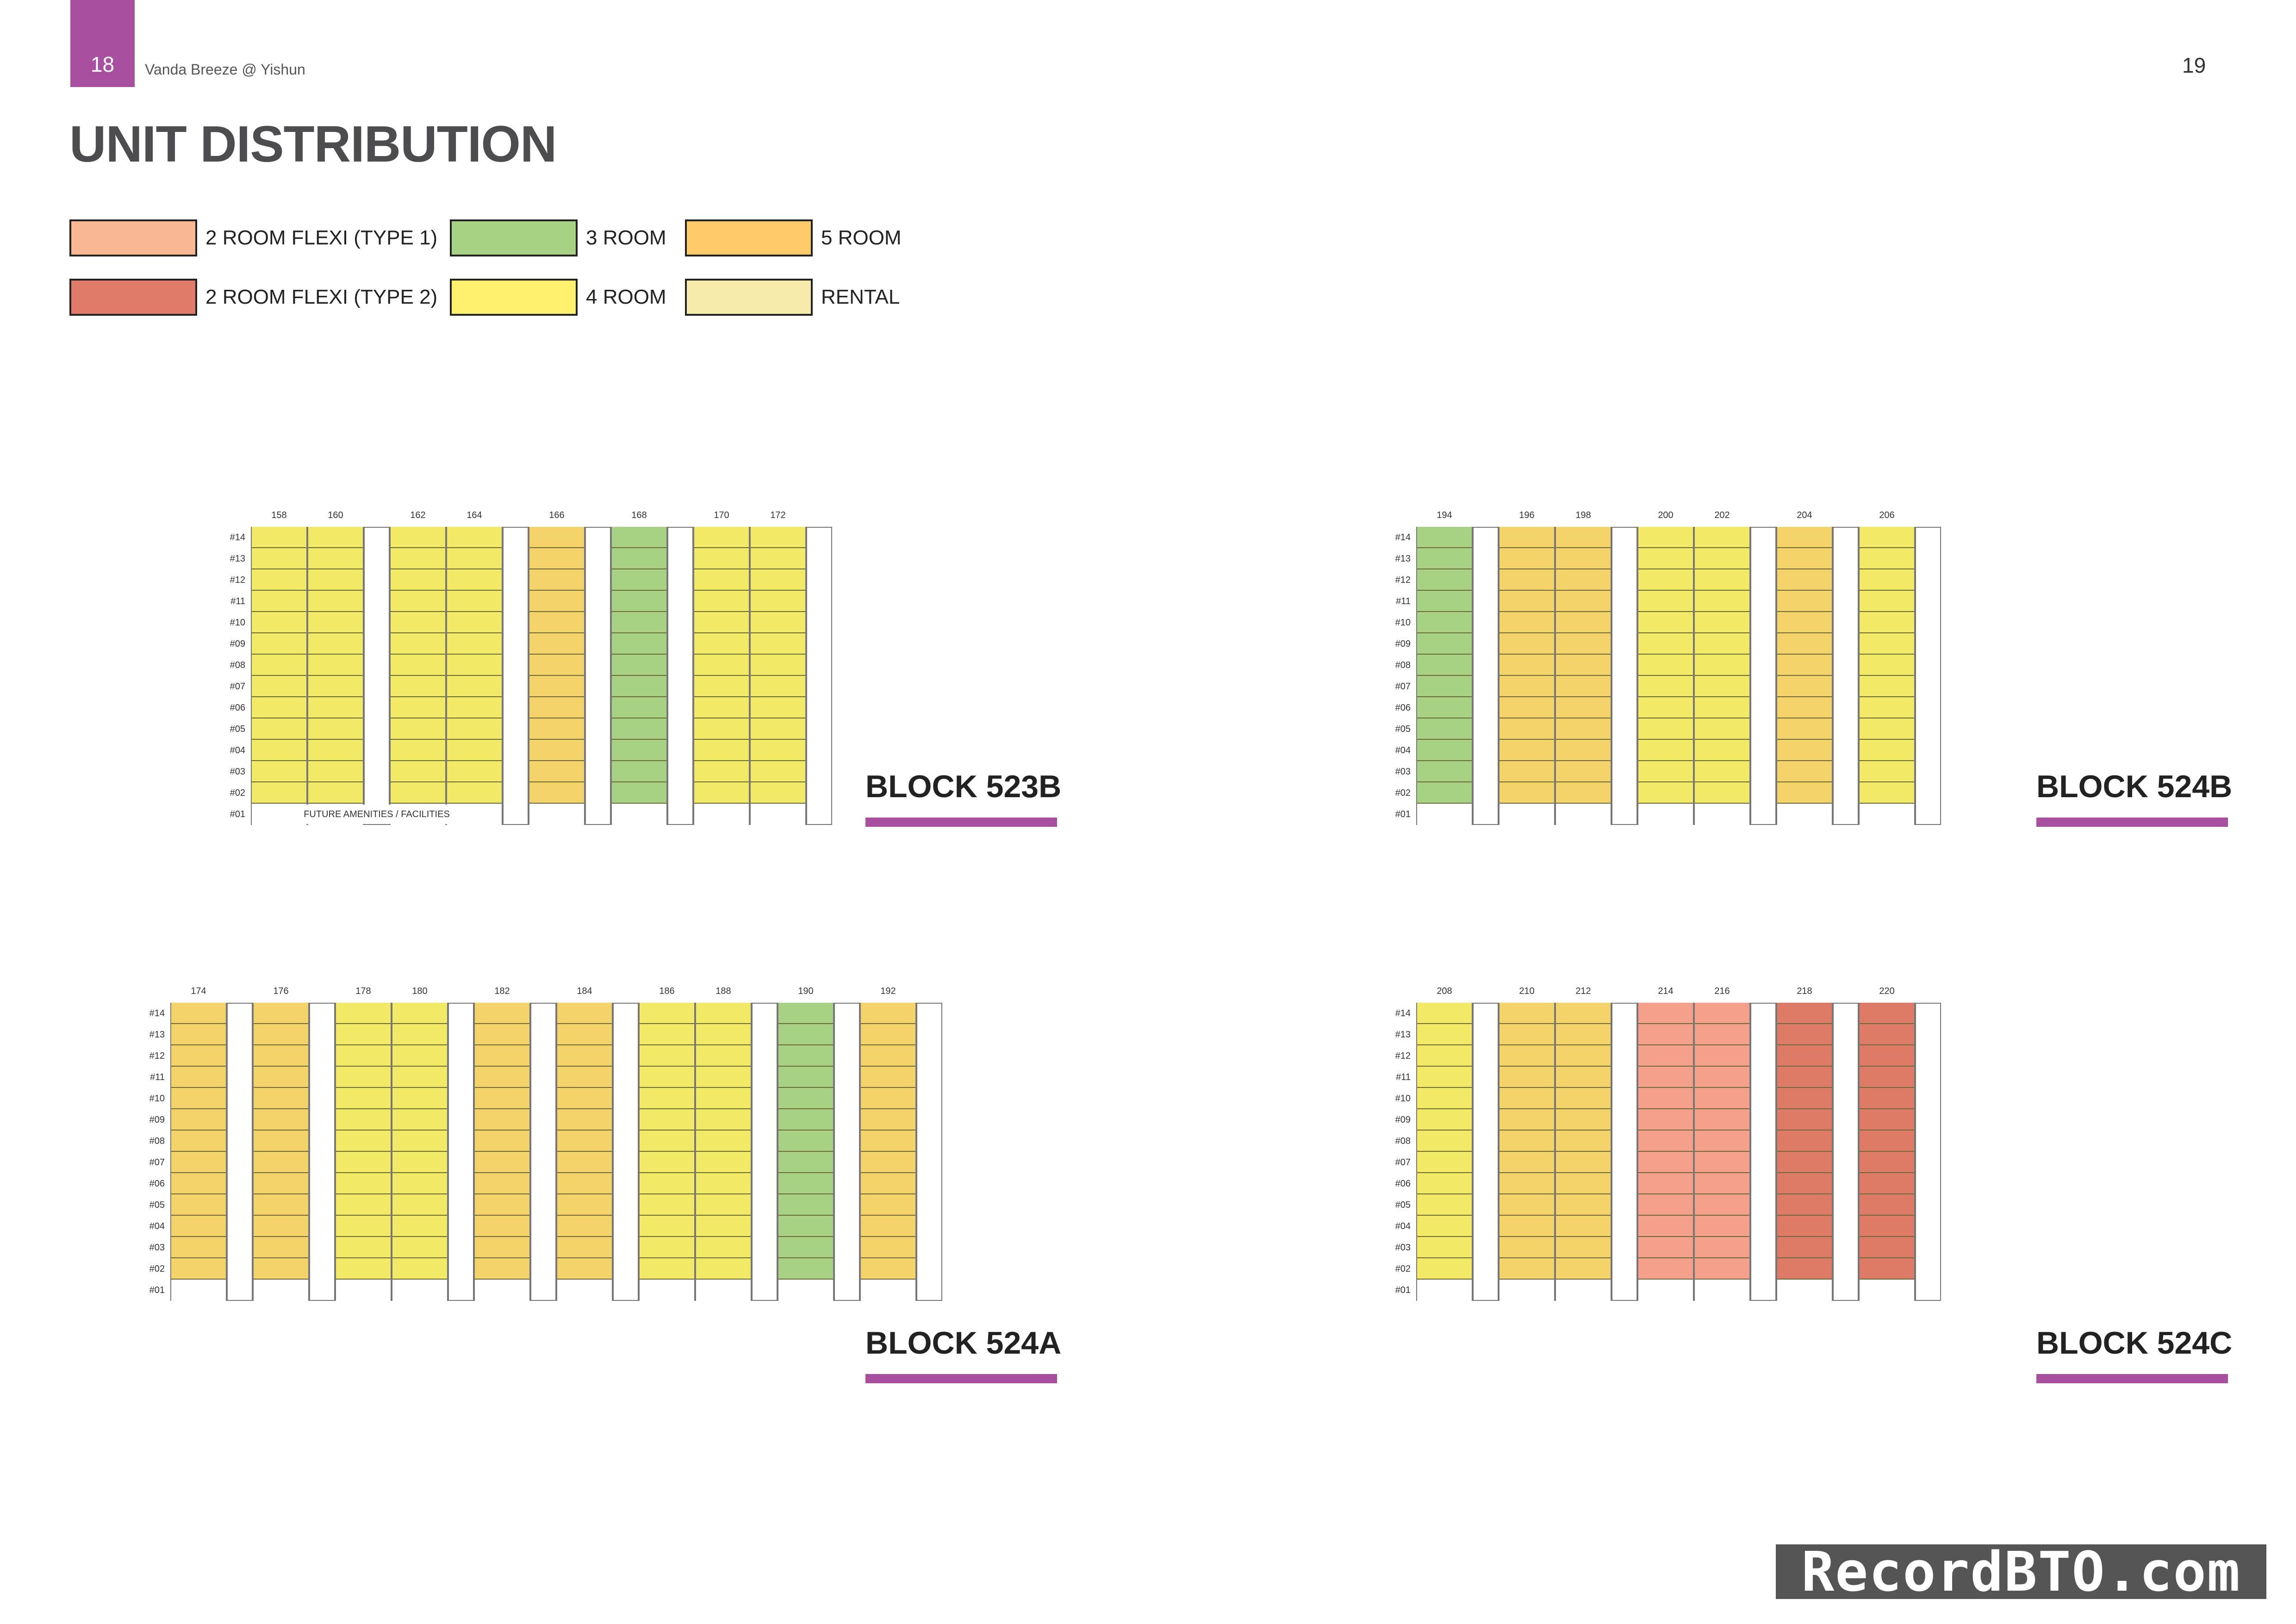  I want to click on floor-label: #12, so click(237, 580).